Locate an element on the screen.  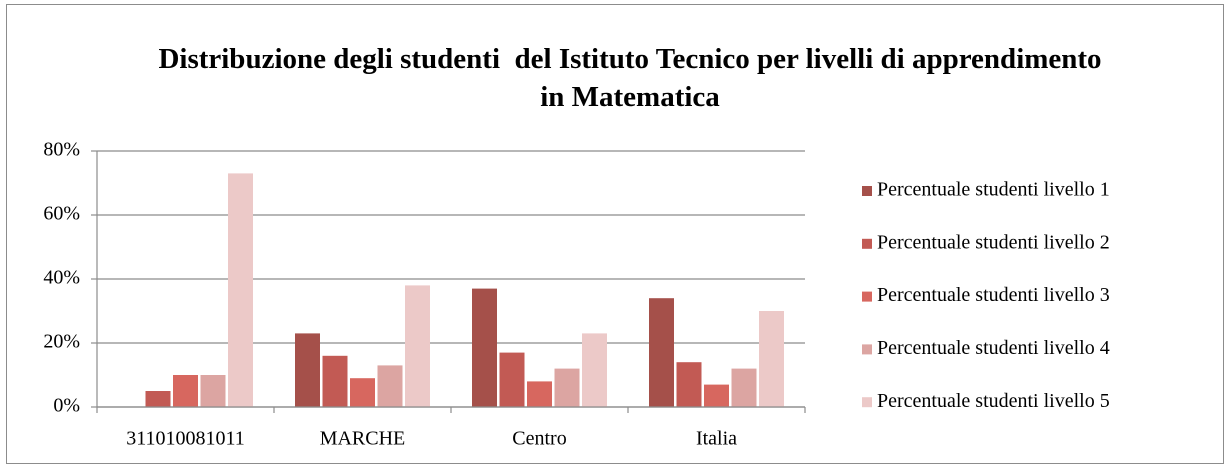
y-tick-label: 80% is located at coordinates (61, 150).